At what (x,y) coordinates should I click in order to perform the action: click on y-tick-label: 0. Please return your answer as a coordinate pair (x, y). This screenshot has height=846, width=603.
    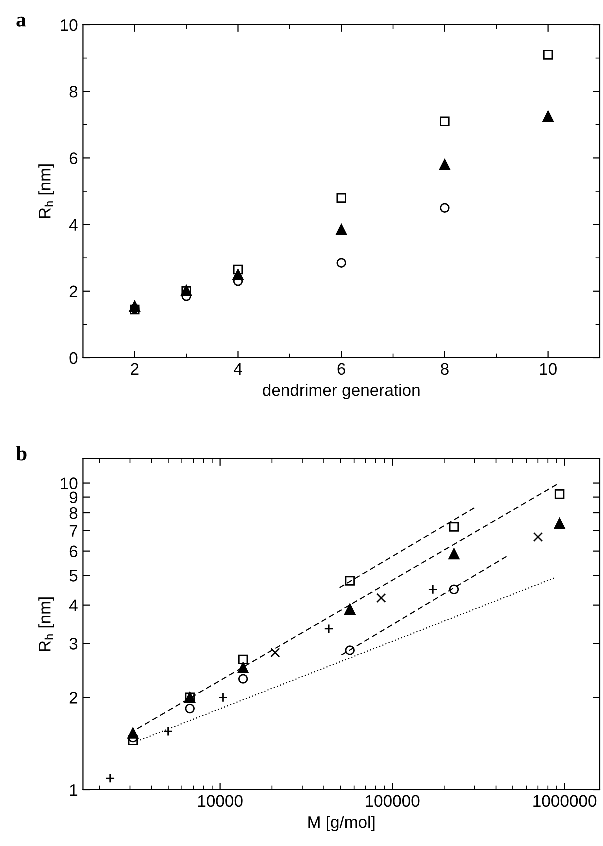
    Looking at the image, I should click on (74, 358).